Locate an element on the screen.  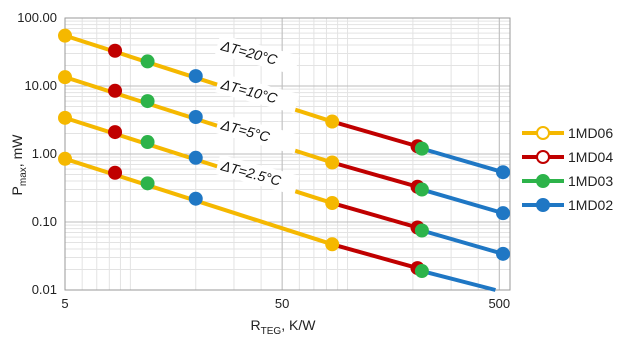
x-tick-label: 500 is located at coordinates (499, 303).